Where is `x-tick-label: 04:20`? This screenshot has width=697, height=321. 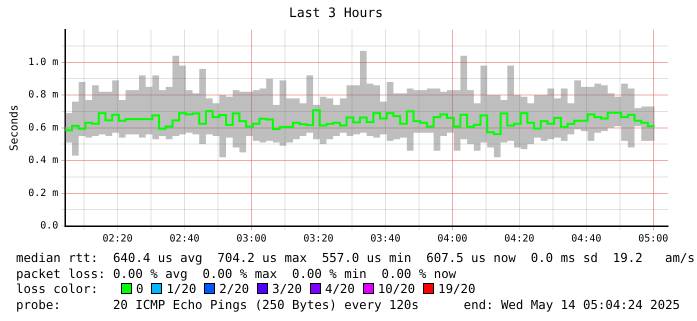
x-tick-label: 04:20 is located at coordinates (519, 239).